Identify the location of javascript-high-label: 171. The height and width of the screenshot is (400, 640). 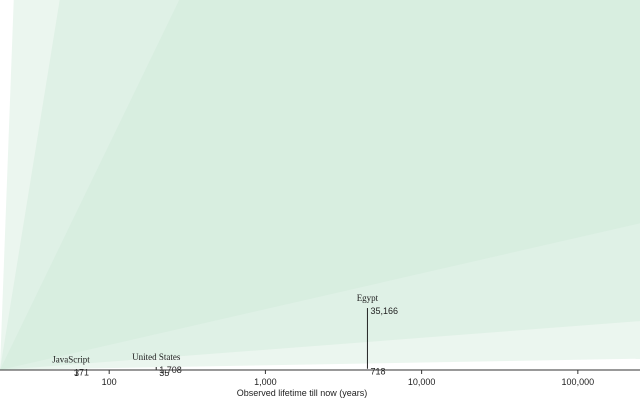
(81, 373).